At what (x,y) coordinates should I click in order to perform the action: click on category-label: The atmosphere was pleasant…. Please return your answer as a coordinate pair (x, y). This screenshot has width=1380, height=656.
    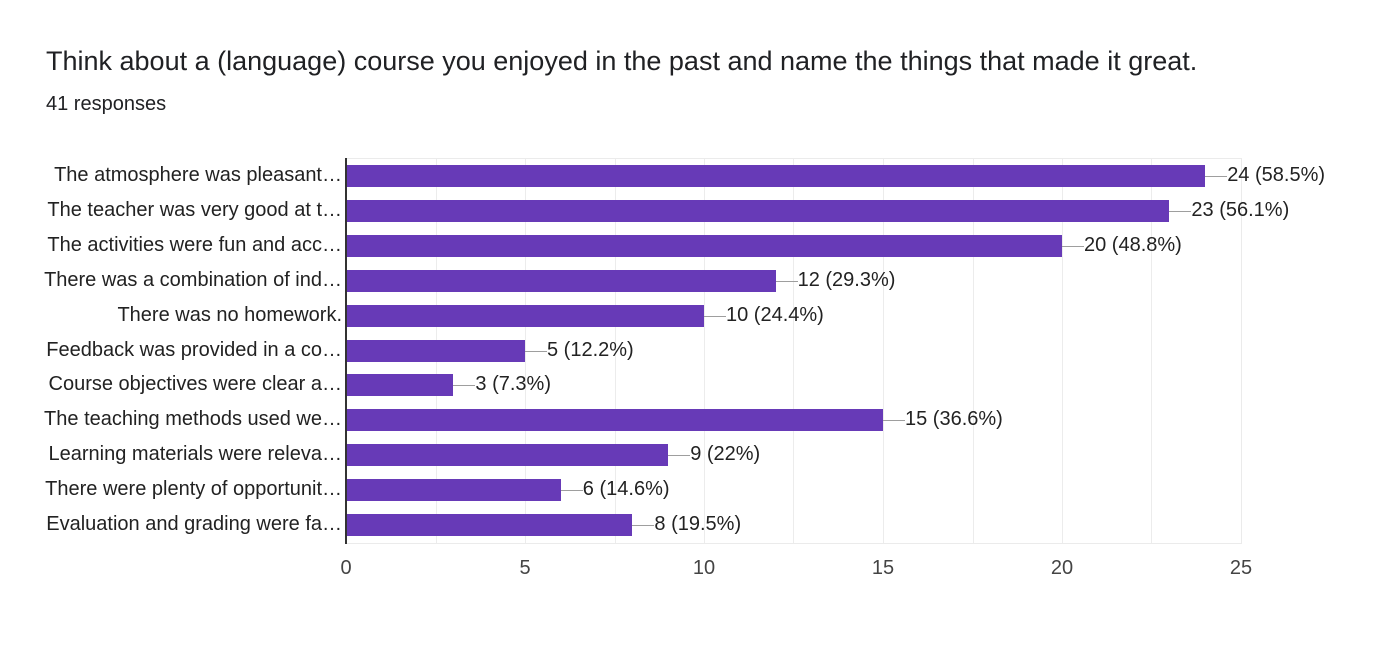
    Looking at the image, I should click on (198, 175).